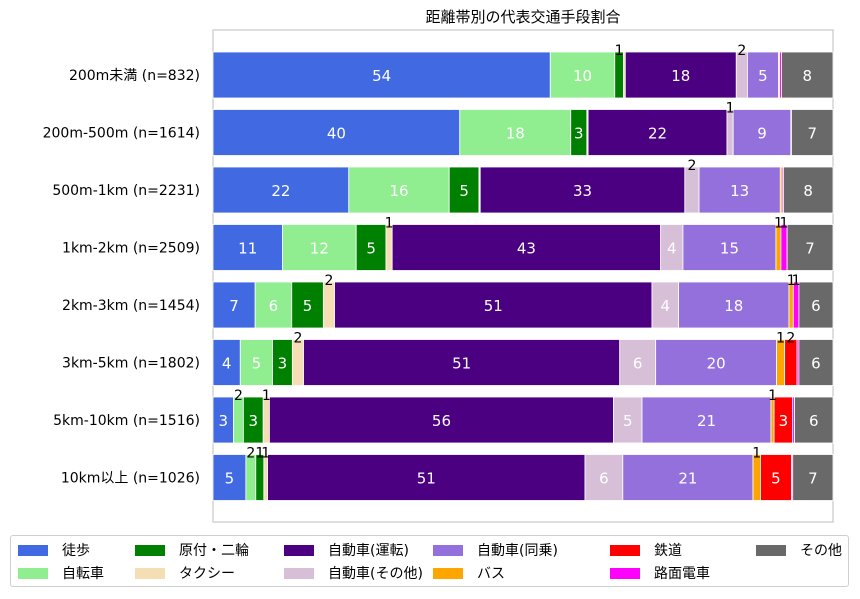  I want to click on legend-item: 鉄道, so click(646, 550).